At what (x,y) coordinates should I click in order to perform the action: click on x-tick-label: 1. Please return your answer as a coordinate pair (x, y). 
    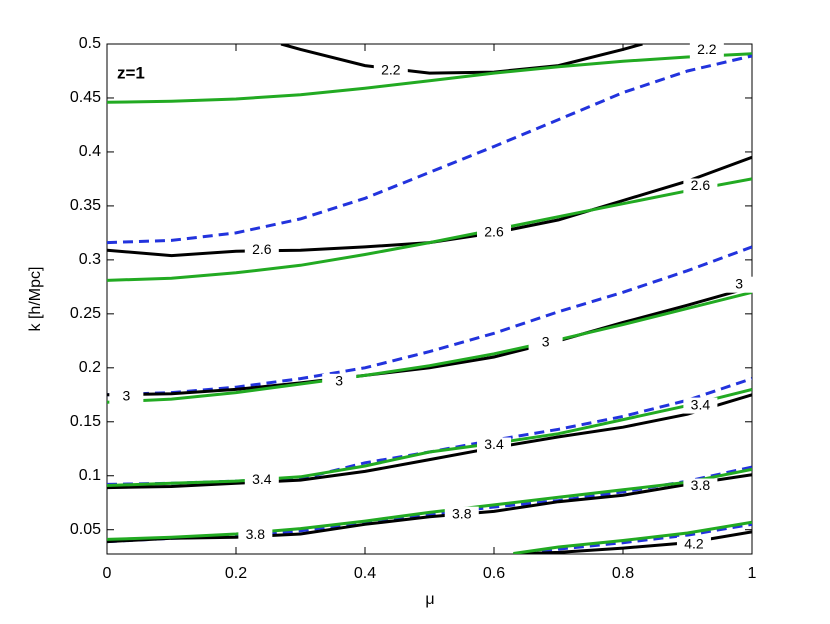
    Looking at the image, I should click on (752, 573).